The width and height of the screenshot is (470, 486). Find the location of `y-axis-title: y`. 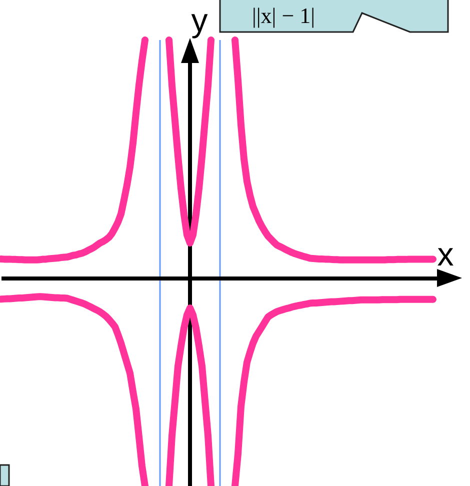

y-axis-title: y is located at coordinates (199, 20).